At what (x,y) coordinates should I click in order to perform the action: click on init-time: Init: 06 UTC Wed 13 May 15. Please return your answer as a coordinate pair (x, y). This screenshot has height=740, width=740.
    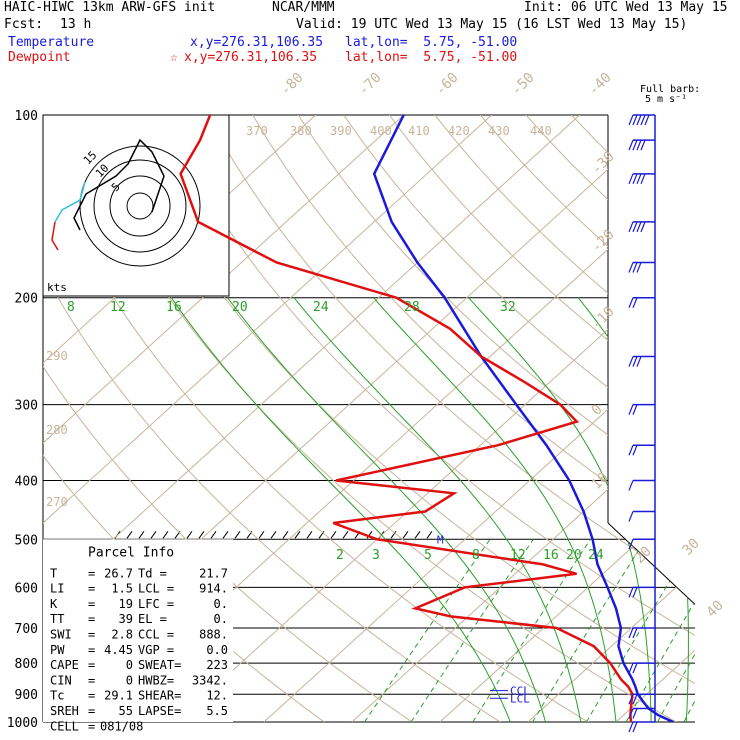
    Looking at the image, I should click on (626, 7).